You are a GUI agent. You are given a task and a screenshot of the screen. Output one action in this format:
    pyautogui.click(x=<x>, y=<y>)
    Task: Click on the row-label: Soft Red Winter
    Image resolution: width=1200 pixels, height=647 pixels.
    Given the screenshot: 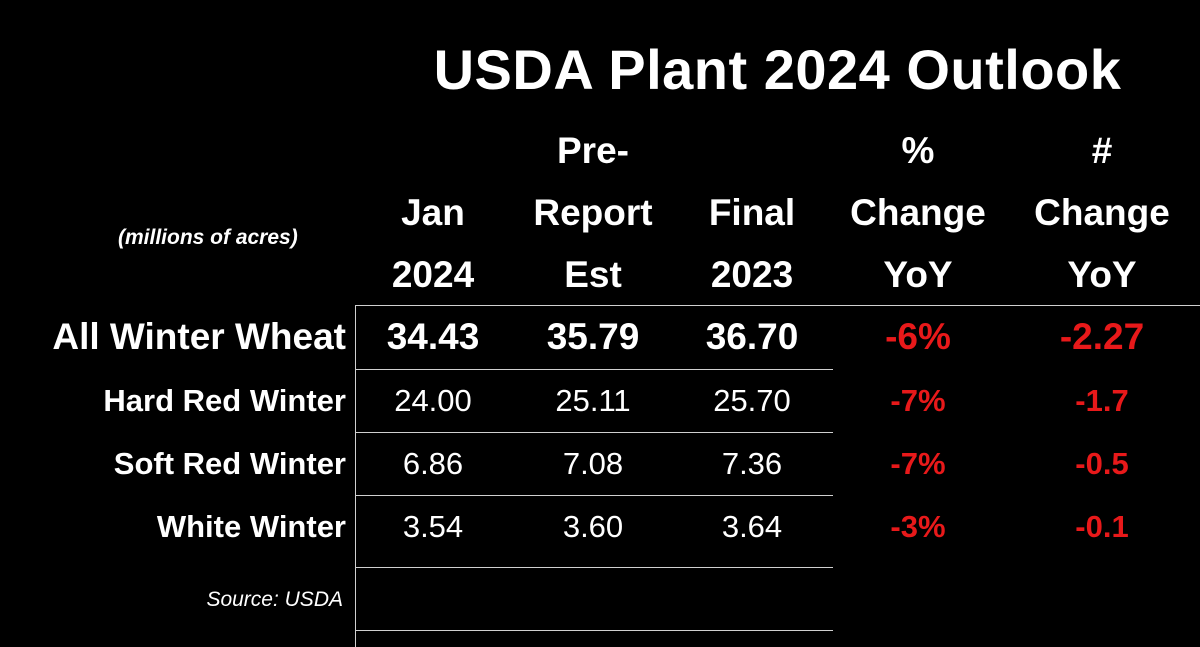 What is the action you would take?
    pyautogui.click(x=229, y=463)
    